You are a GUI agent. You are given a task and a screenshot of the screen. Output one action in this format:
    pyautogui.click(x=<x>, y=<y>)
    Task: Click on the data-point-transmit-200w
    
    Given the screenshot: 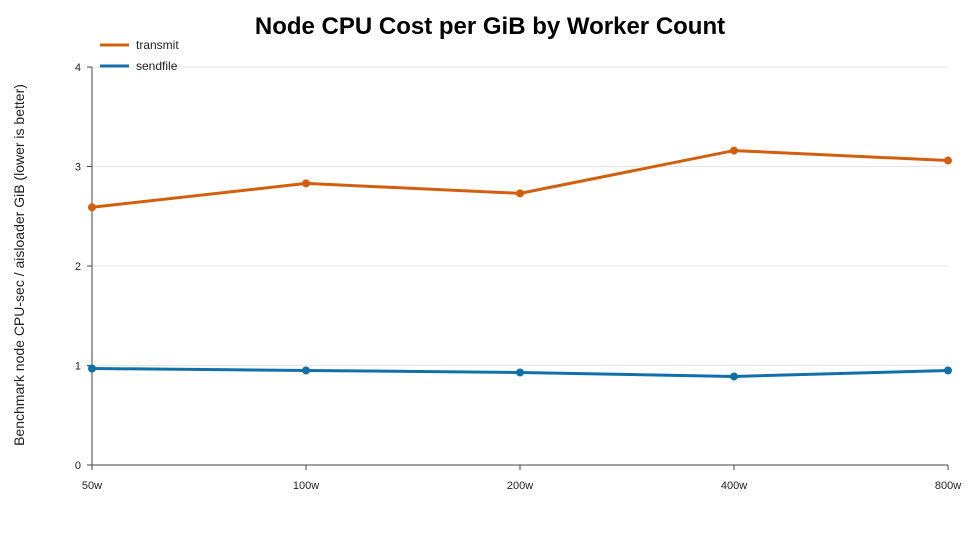 What is the action you would take?
    pyautogui.click(x=520, y=193)
    